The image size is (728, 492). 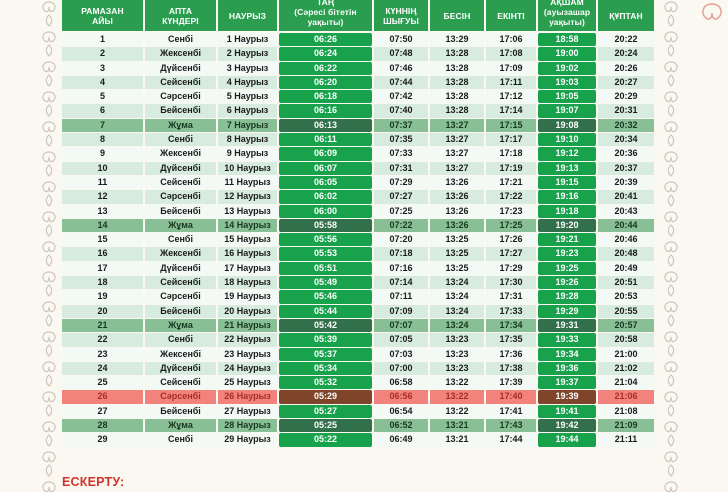 I want to click on header-noon: БЕСІН, so click(x=457, y=15).